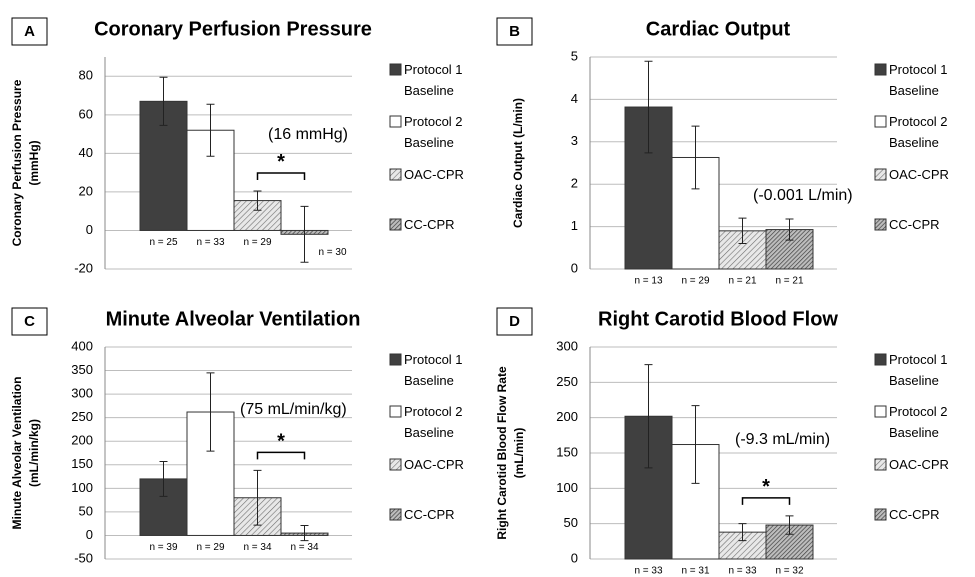 This screenshot has height=577, width=975. What do you see at coordinates (519, 453) in the screenshot?
I see `y-axis-label: (mL/min)` at bounding box center [519, 453].